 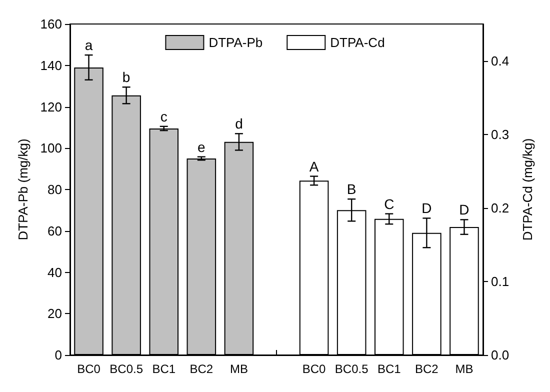 What do you see at coordinates (51, 148) in the screenshot?
I see `y-tick-label: 100` at bounding box center [51, 148].